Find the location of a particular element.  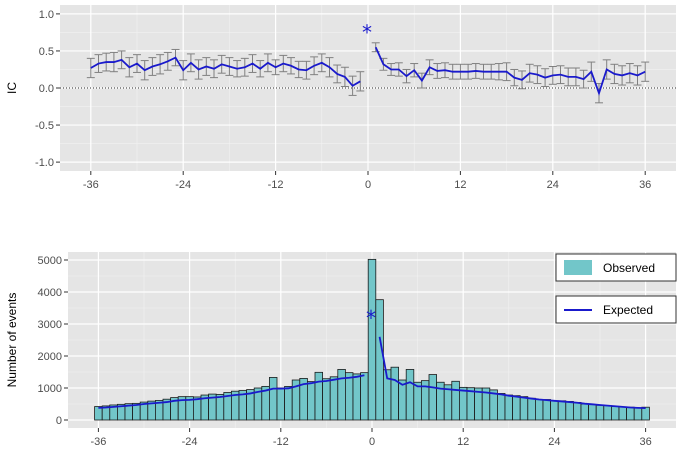

legend-label-observed: Observed is located at coordinates (629, 268).